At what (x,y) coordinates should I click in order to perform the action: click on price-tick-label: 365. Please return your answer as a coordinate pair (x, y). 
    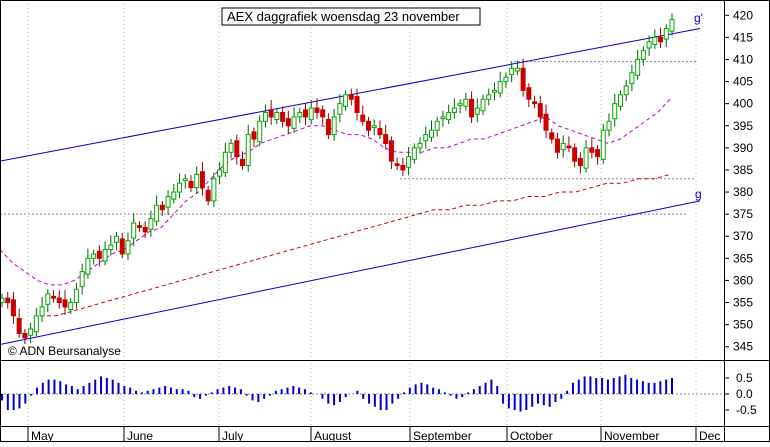
    Looking at the image, I should click on (743, 258).